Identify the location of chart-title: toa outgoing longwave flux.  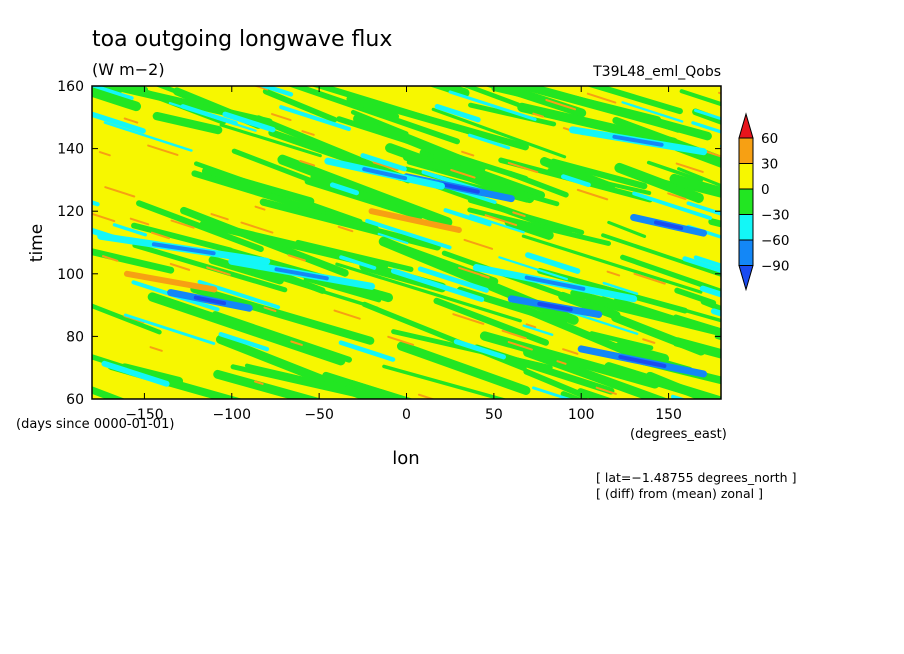
(242, 39).